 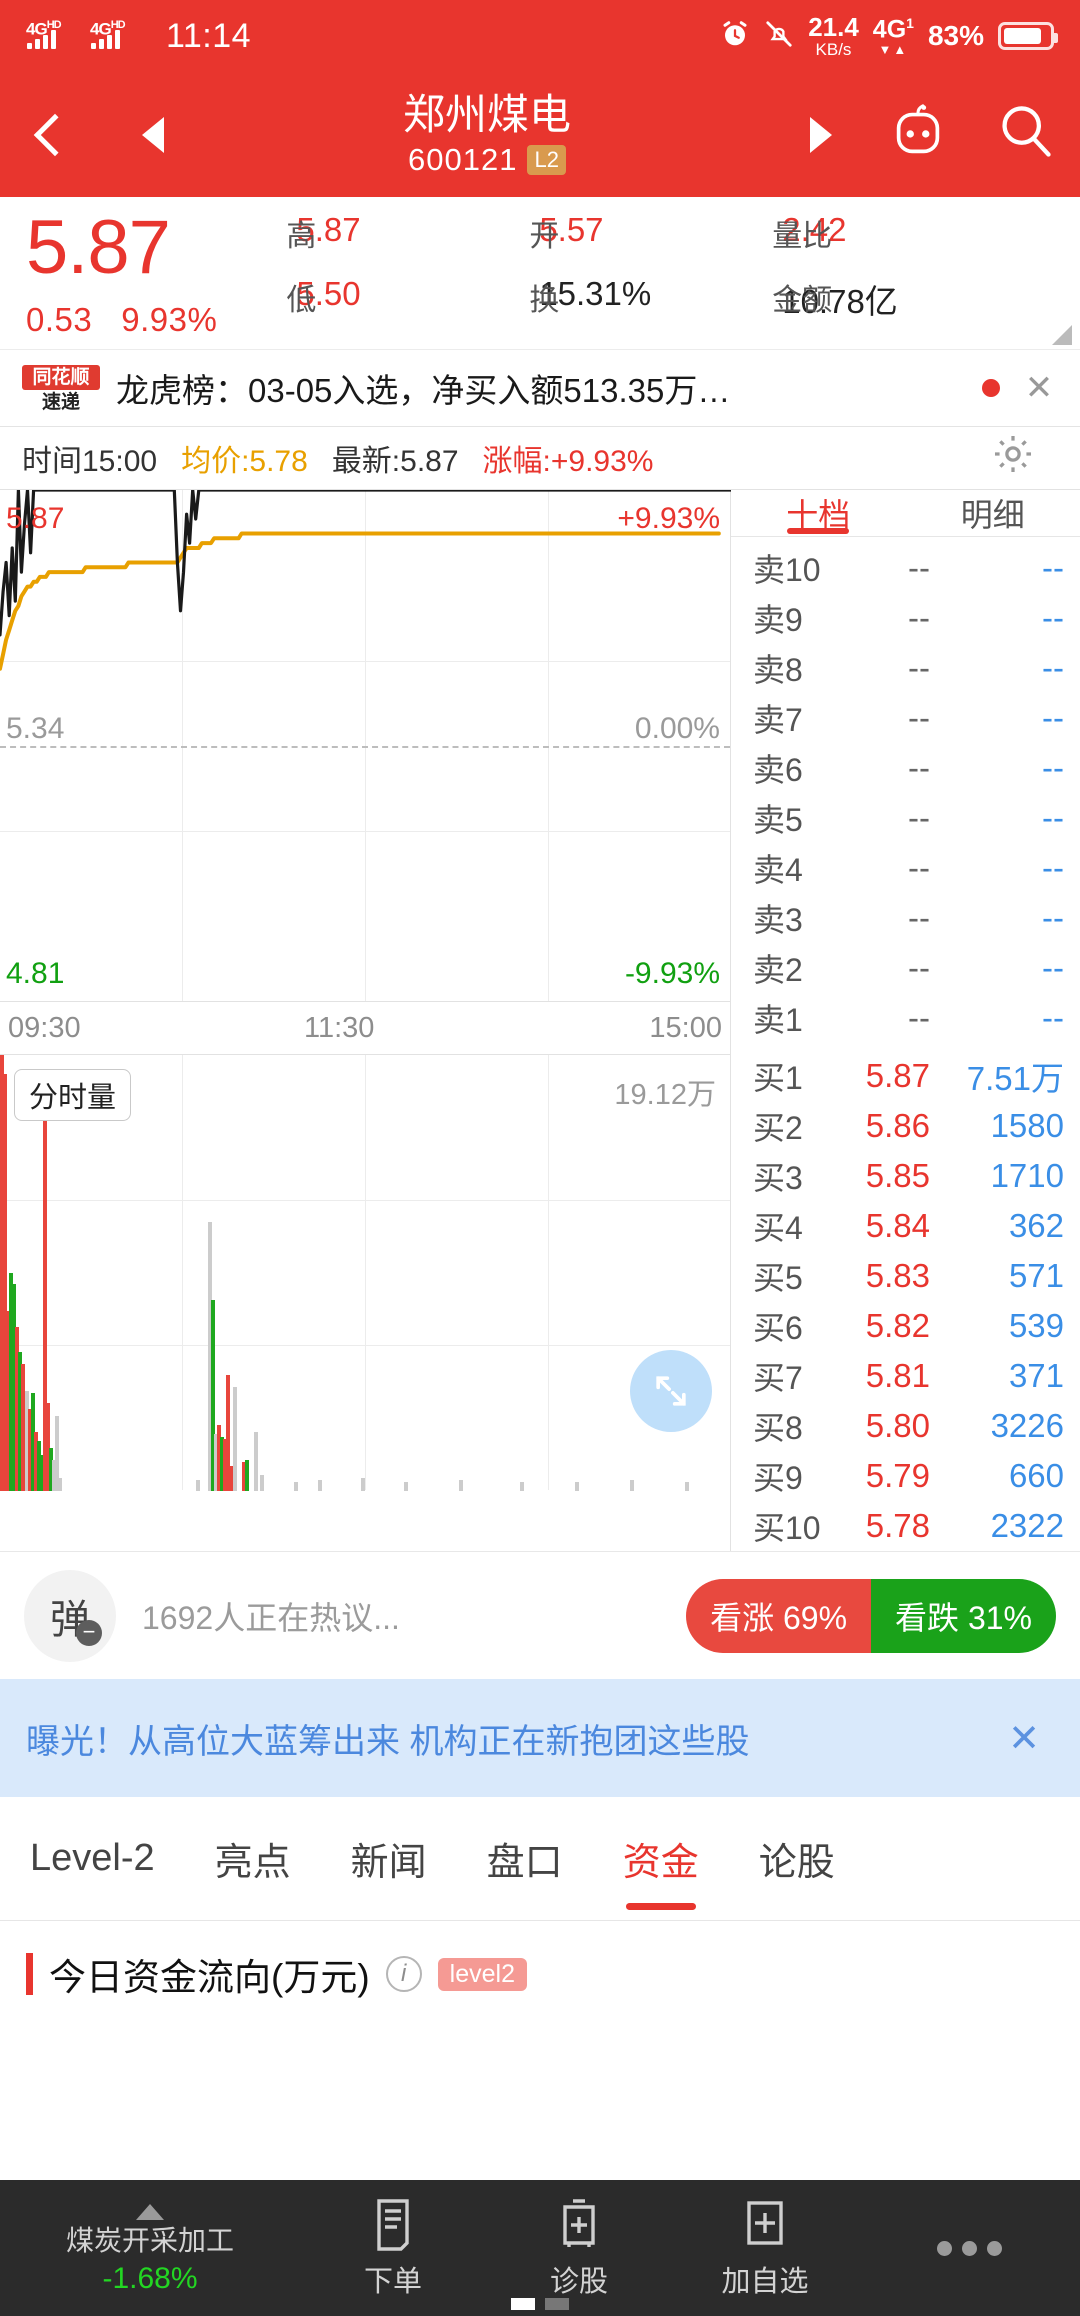 I want to click on order-level-label: 买10, so click(x=787, y=1528).